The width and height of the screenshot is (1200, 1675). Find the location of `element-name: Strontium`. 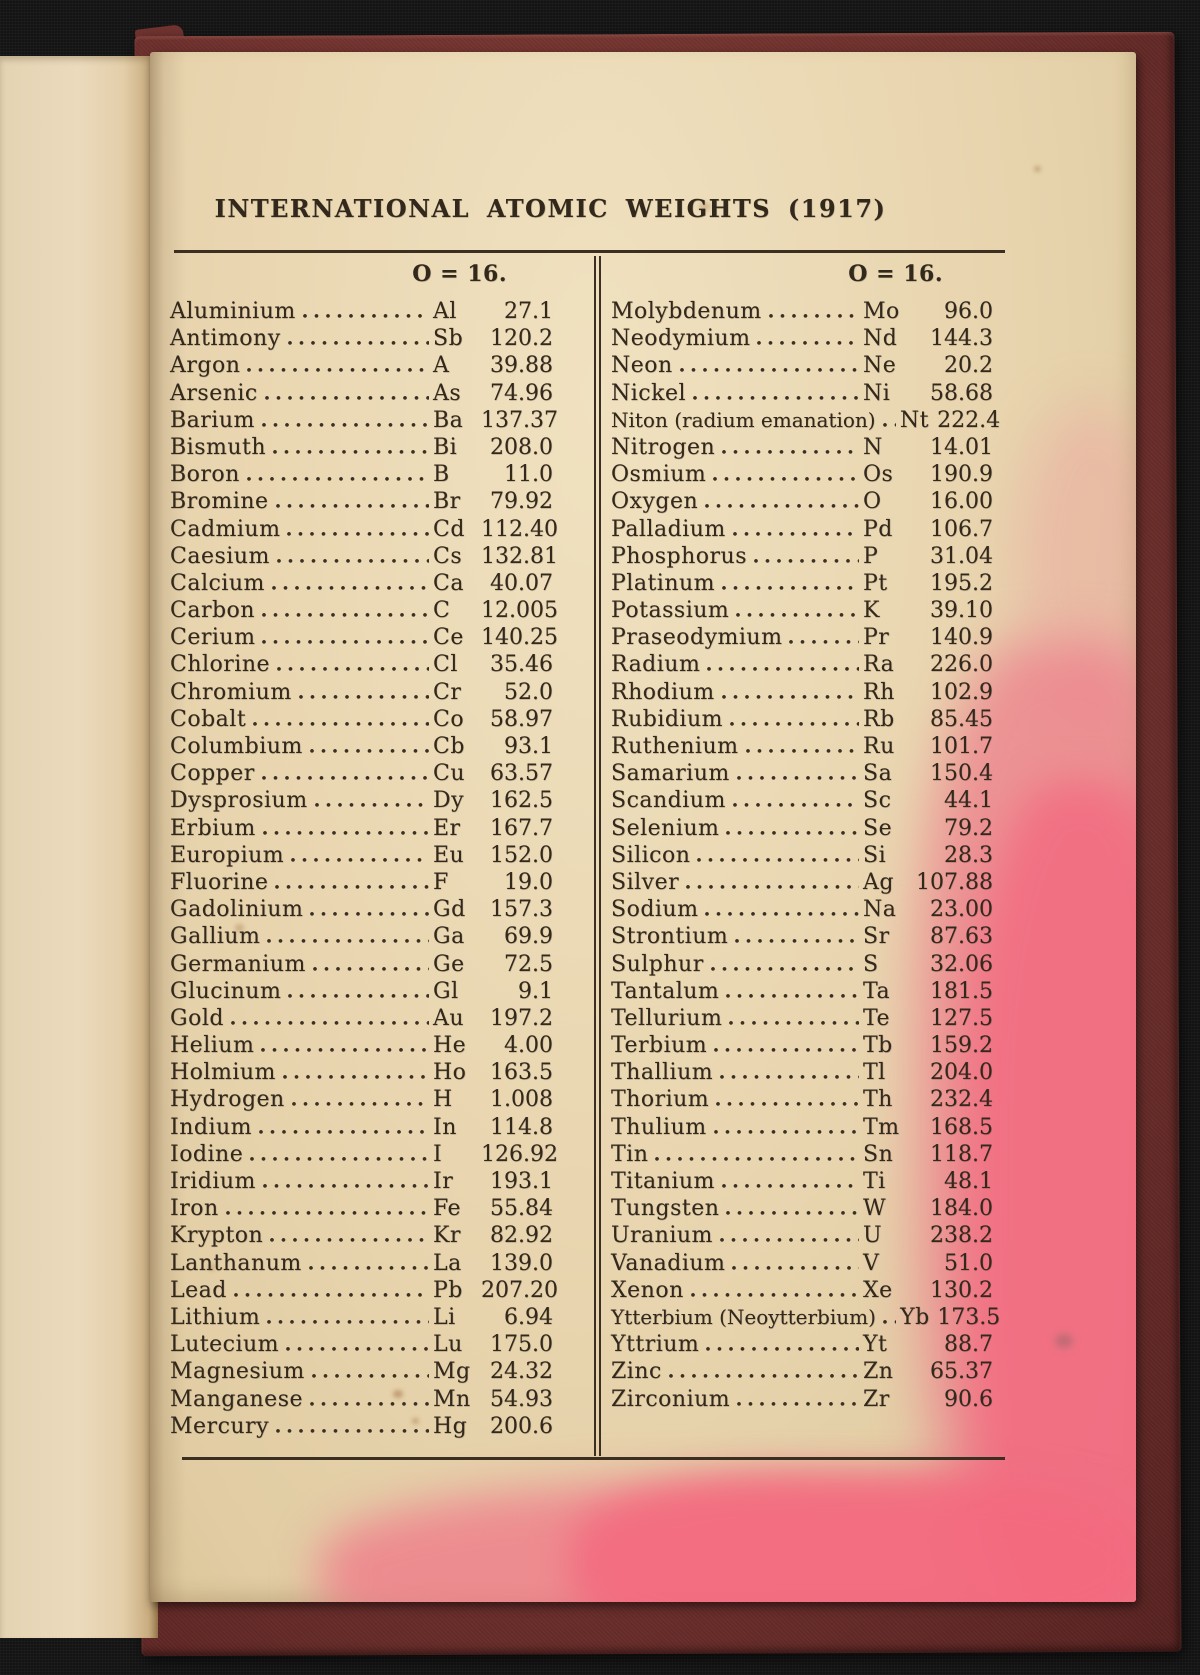

element-name: Strontium is located at coordinates (670, 937).